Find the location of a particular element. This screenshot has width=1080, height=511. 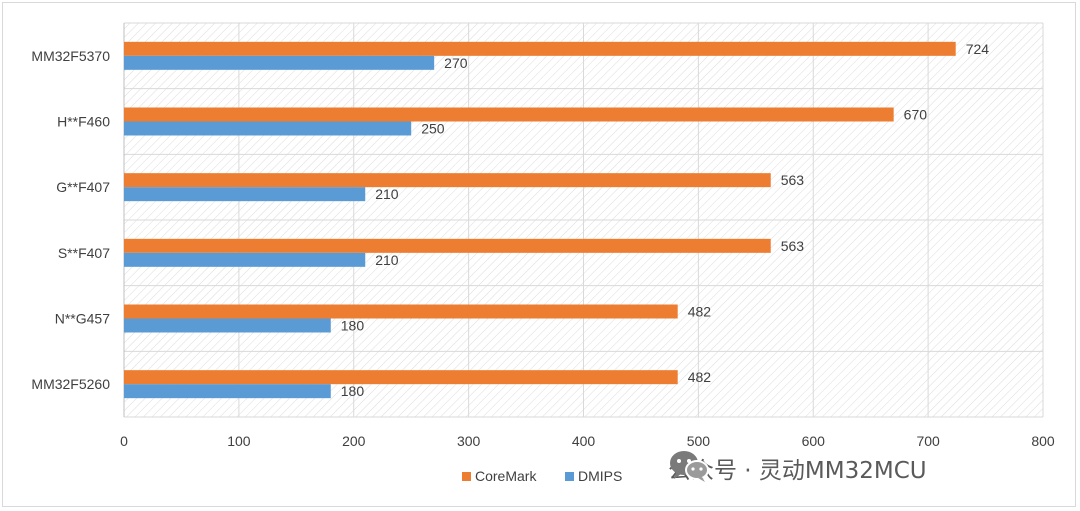

x-tick-label: 400 is located at coordinates (584, 441).